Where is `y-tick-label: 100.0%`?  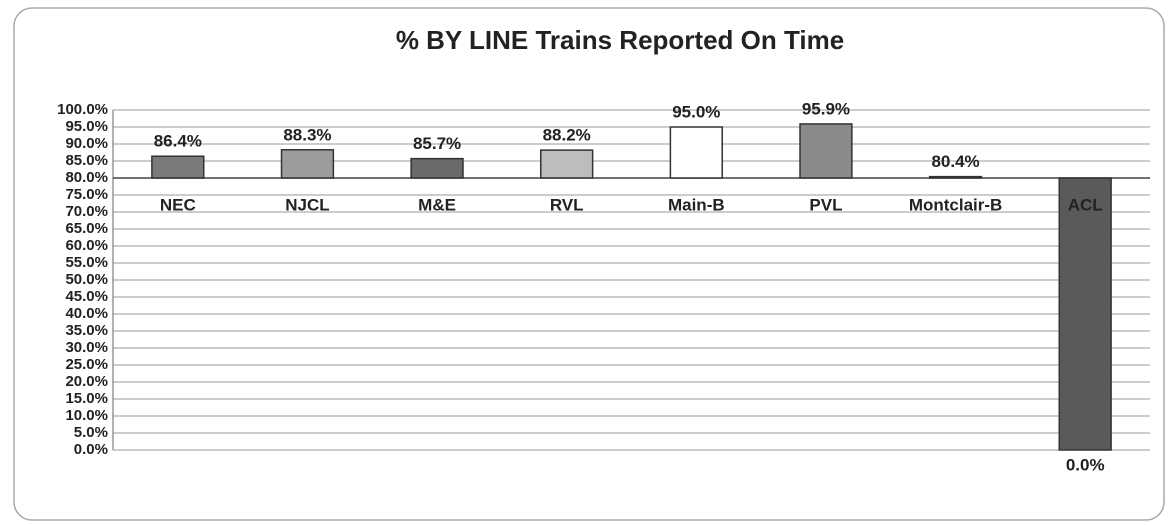
y-tick-label: 100.0% is located at coordinates (82, 109).